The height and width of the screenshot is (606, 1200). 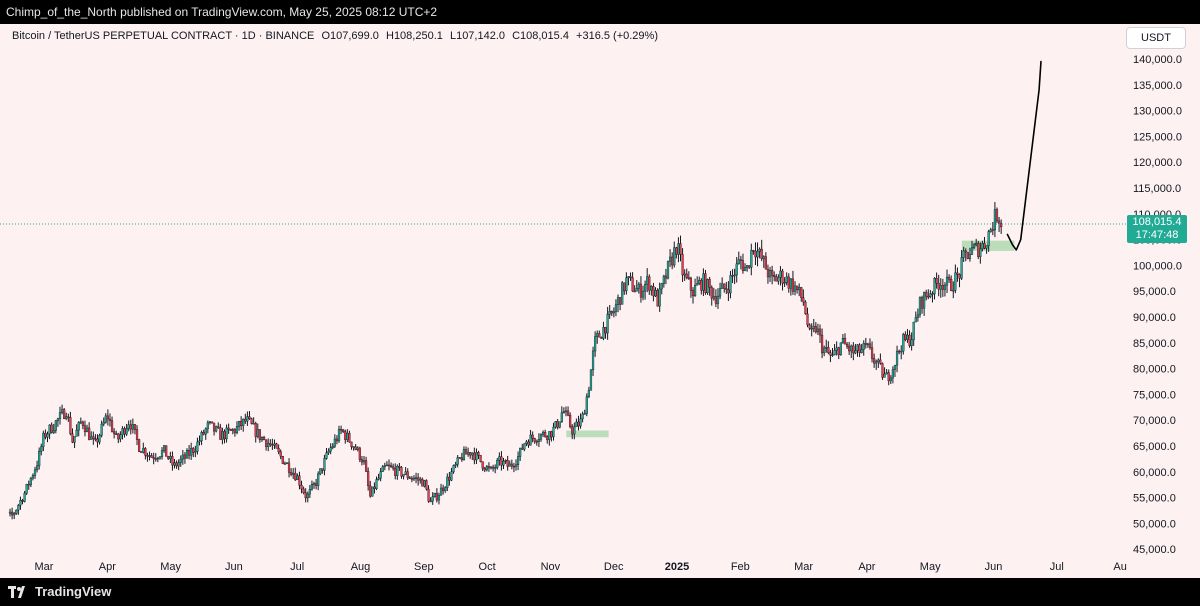 What do you see at coordinates (866, 567) in the screenshot?
I see `x-tick-label: Apr` at bounding box center [866, 567].